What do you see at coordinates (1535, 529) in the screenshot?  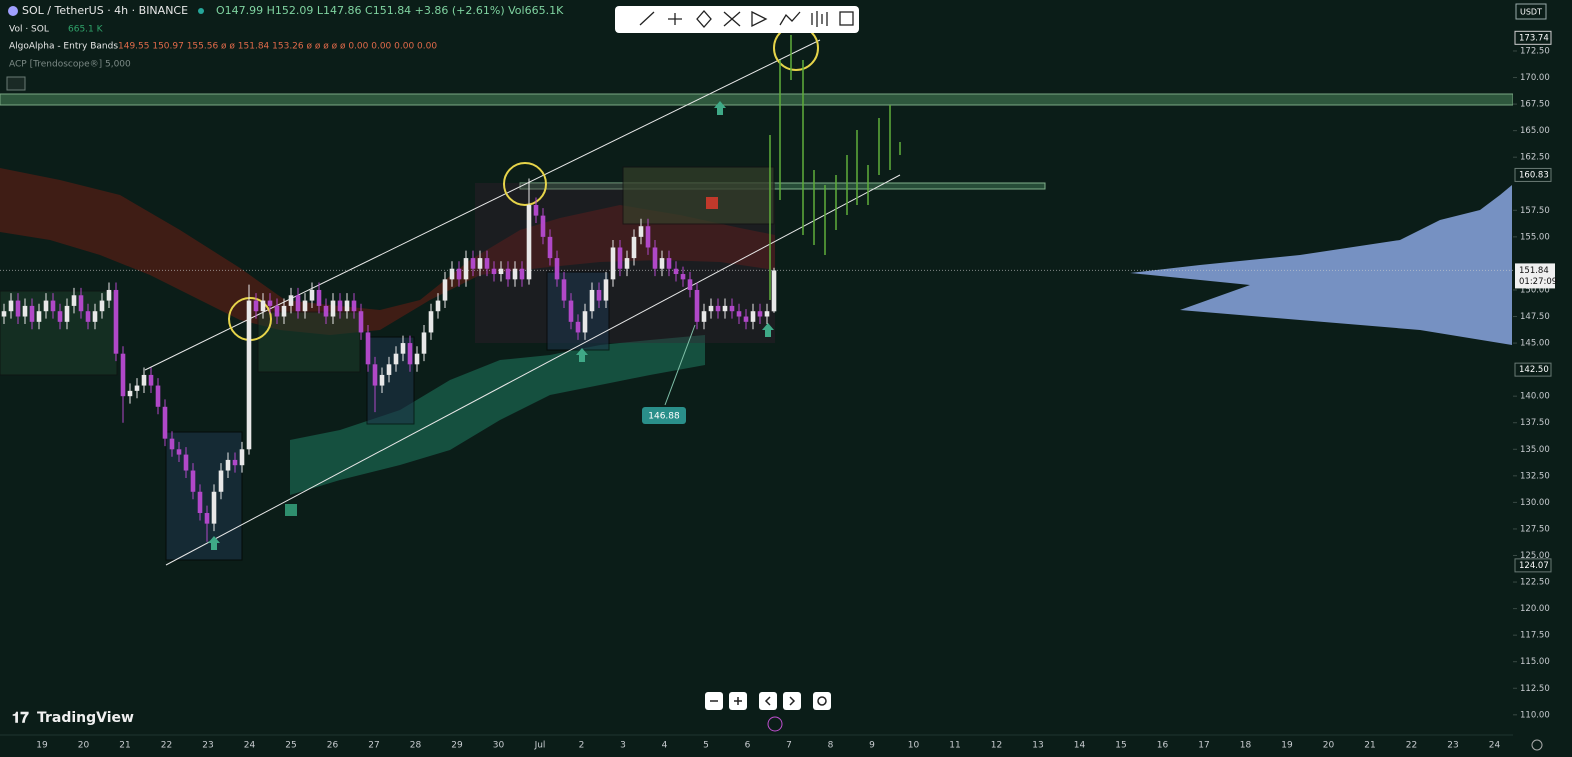 I see `price-tick-label: 127.50` at bounding box center [1535, 529].